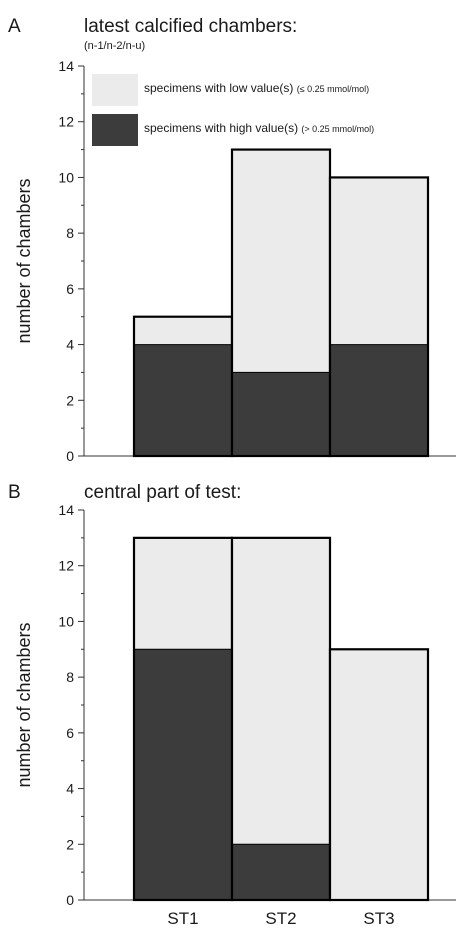 The image size is (474, 931). I want to click on panel-b-ytick-label: 2, so click(70, 844).